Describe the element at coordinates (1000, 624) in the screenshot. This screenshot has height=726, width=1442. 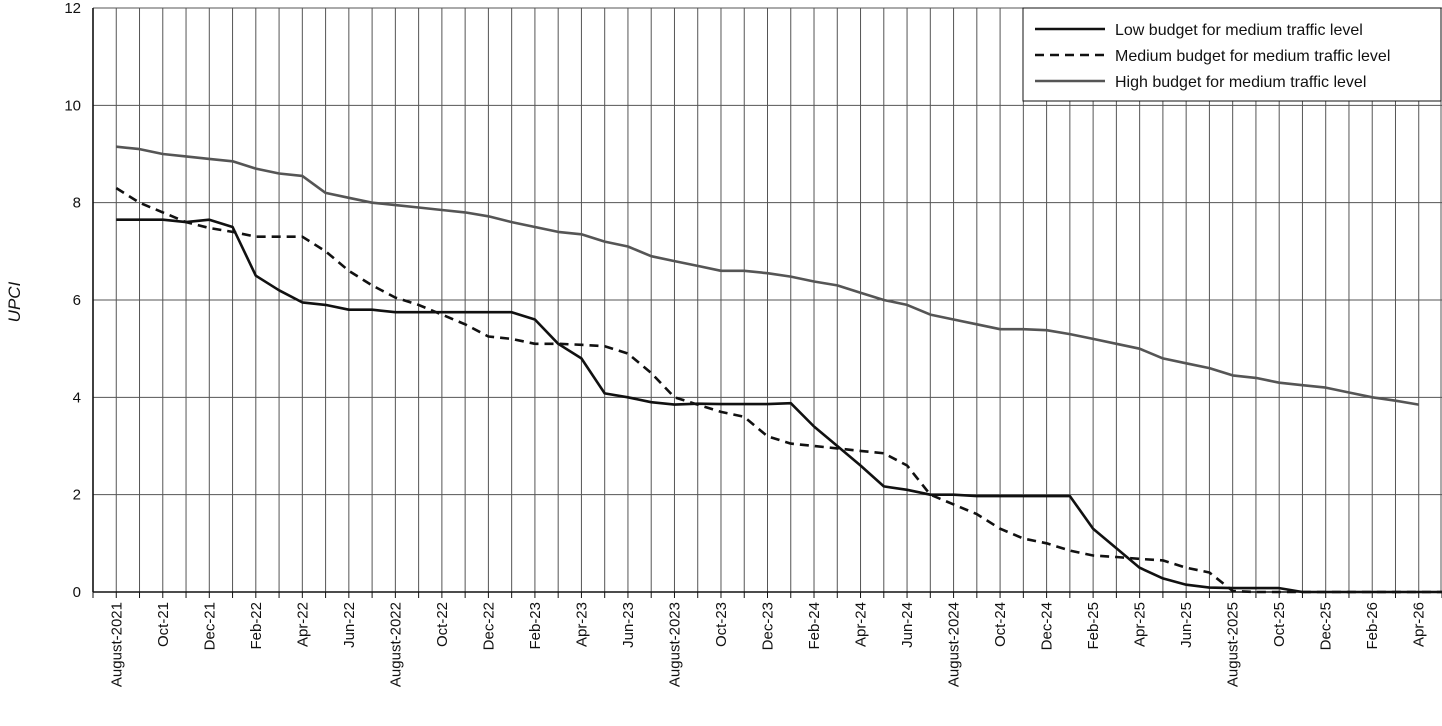
I see `x-tick-label: Oct-24` at that location.